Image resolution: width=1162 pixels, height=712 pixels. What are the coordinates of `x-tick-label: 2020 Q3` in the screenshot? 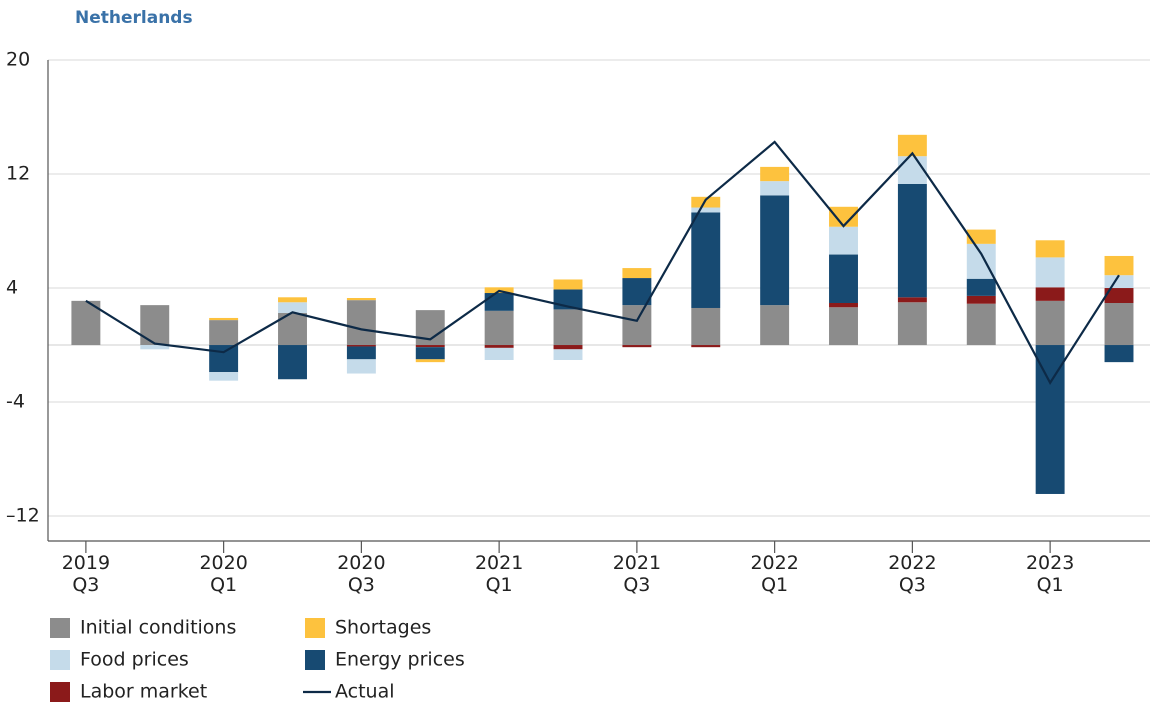 It's located at (361, 574).